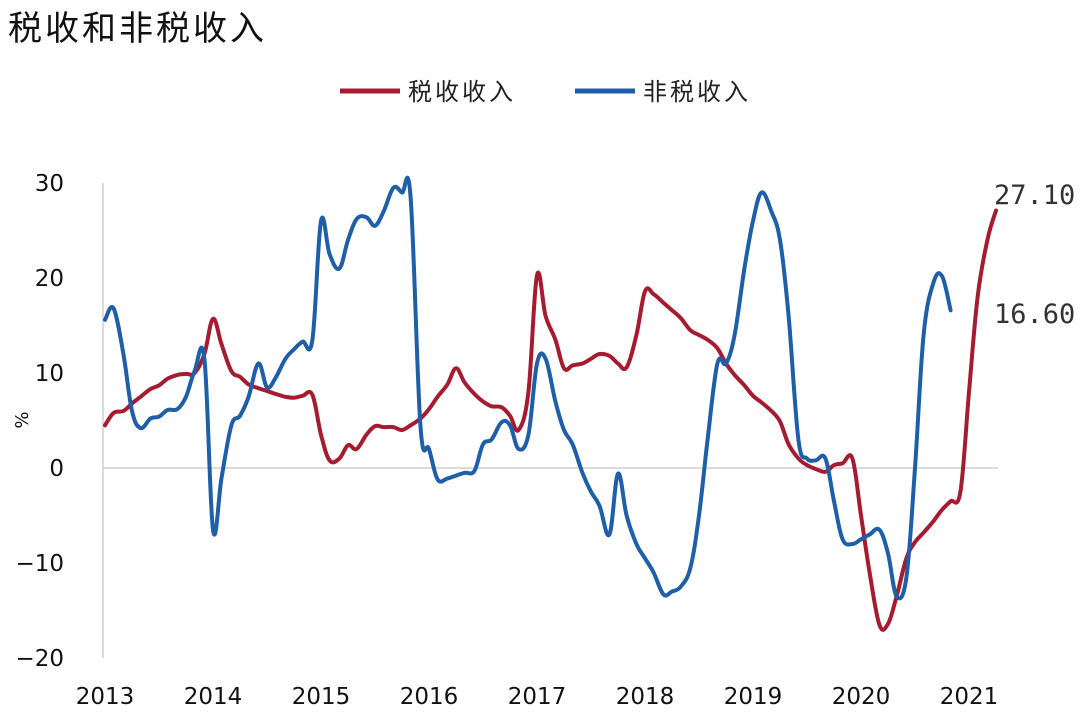 This screenshot has width=1080, height=713. What do you see at coordinates (137, 29) in the screenshot?
I see `chart-title: 税收和非税收入` at bounding box center [137, 29].